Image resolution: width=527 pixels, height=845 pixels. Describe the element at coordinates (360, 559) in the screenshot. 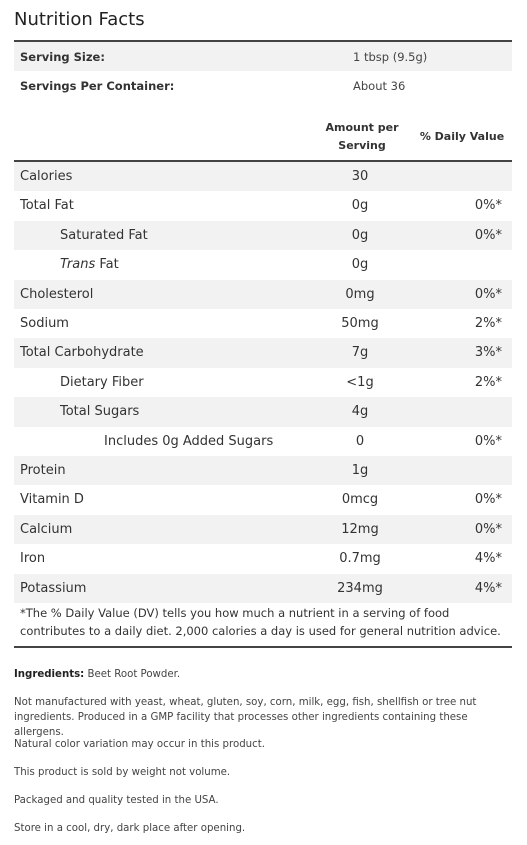

I see `nutrient-amount: 0.7mg` at that location.